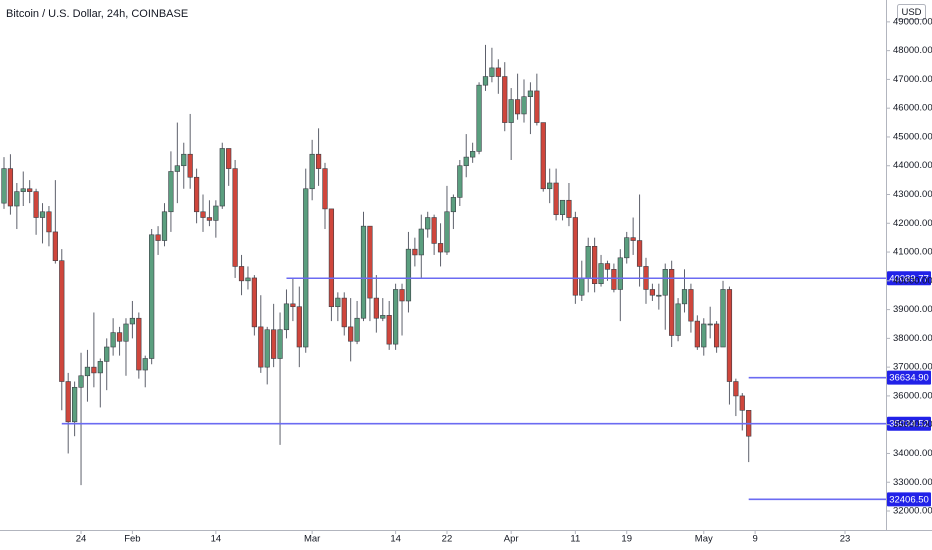 This screenshot has width=932, height=550. What do you see at coordinates (912, 21) in the screenshot?
I see `y-tick-label: 49000.00` at bounding box center [912, 21].